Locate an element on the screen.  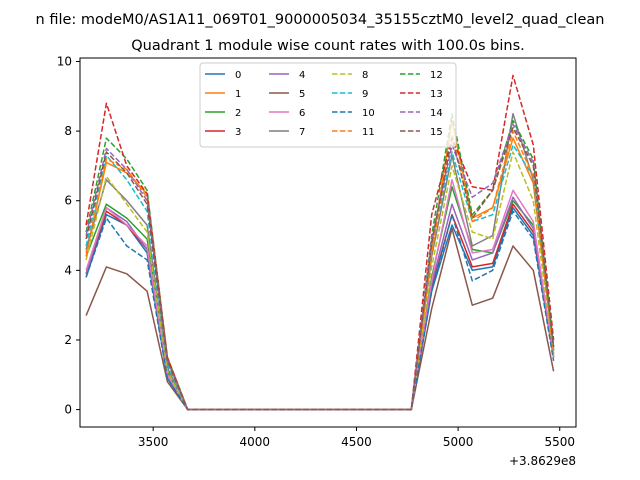
y-tick-label: 8 is located at coordinates (68, 131).